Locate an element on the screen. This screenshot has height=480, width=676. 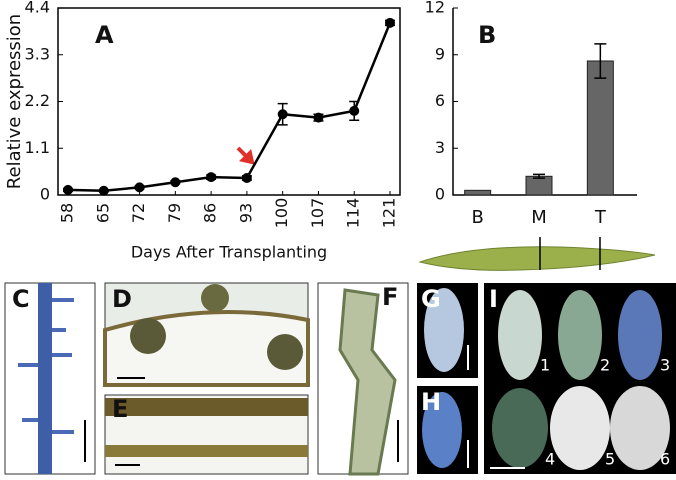
arrow is located at coordinates (245, 155).